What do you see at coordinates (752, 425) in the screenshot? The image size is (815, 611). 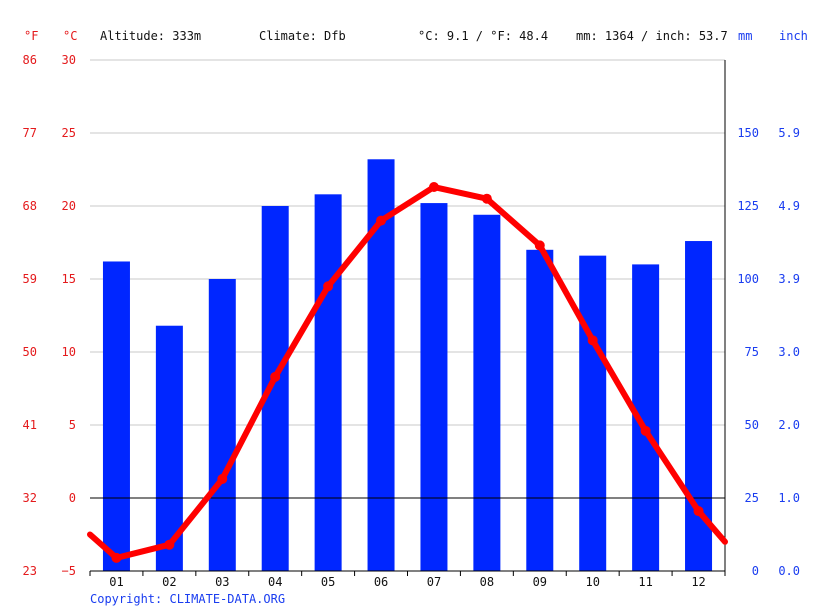 I see `mm-tick-label: 50` at bounding box center [752, 425].